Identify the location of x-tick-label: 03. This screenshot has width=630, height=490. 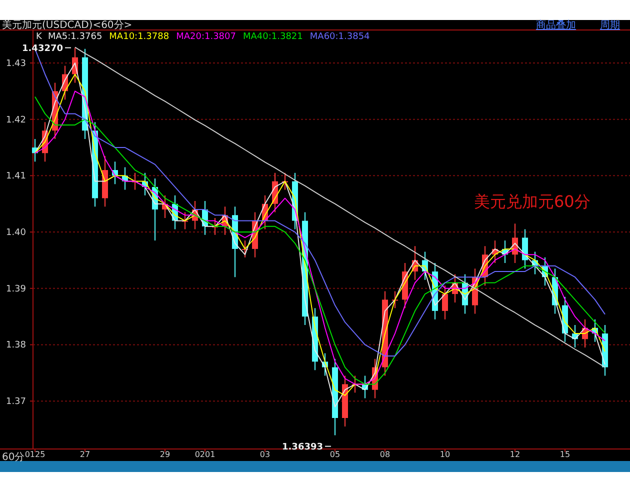
(265, 454).